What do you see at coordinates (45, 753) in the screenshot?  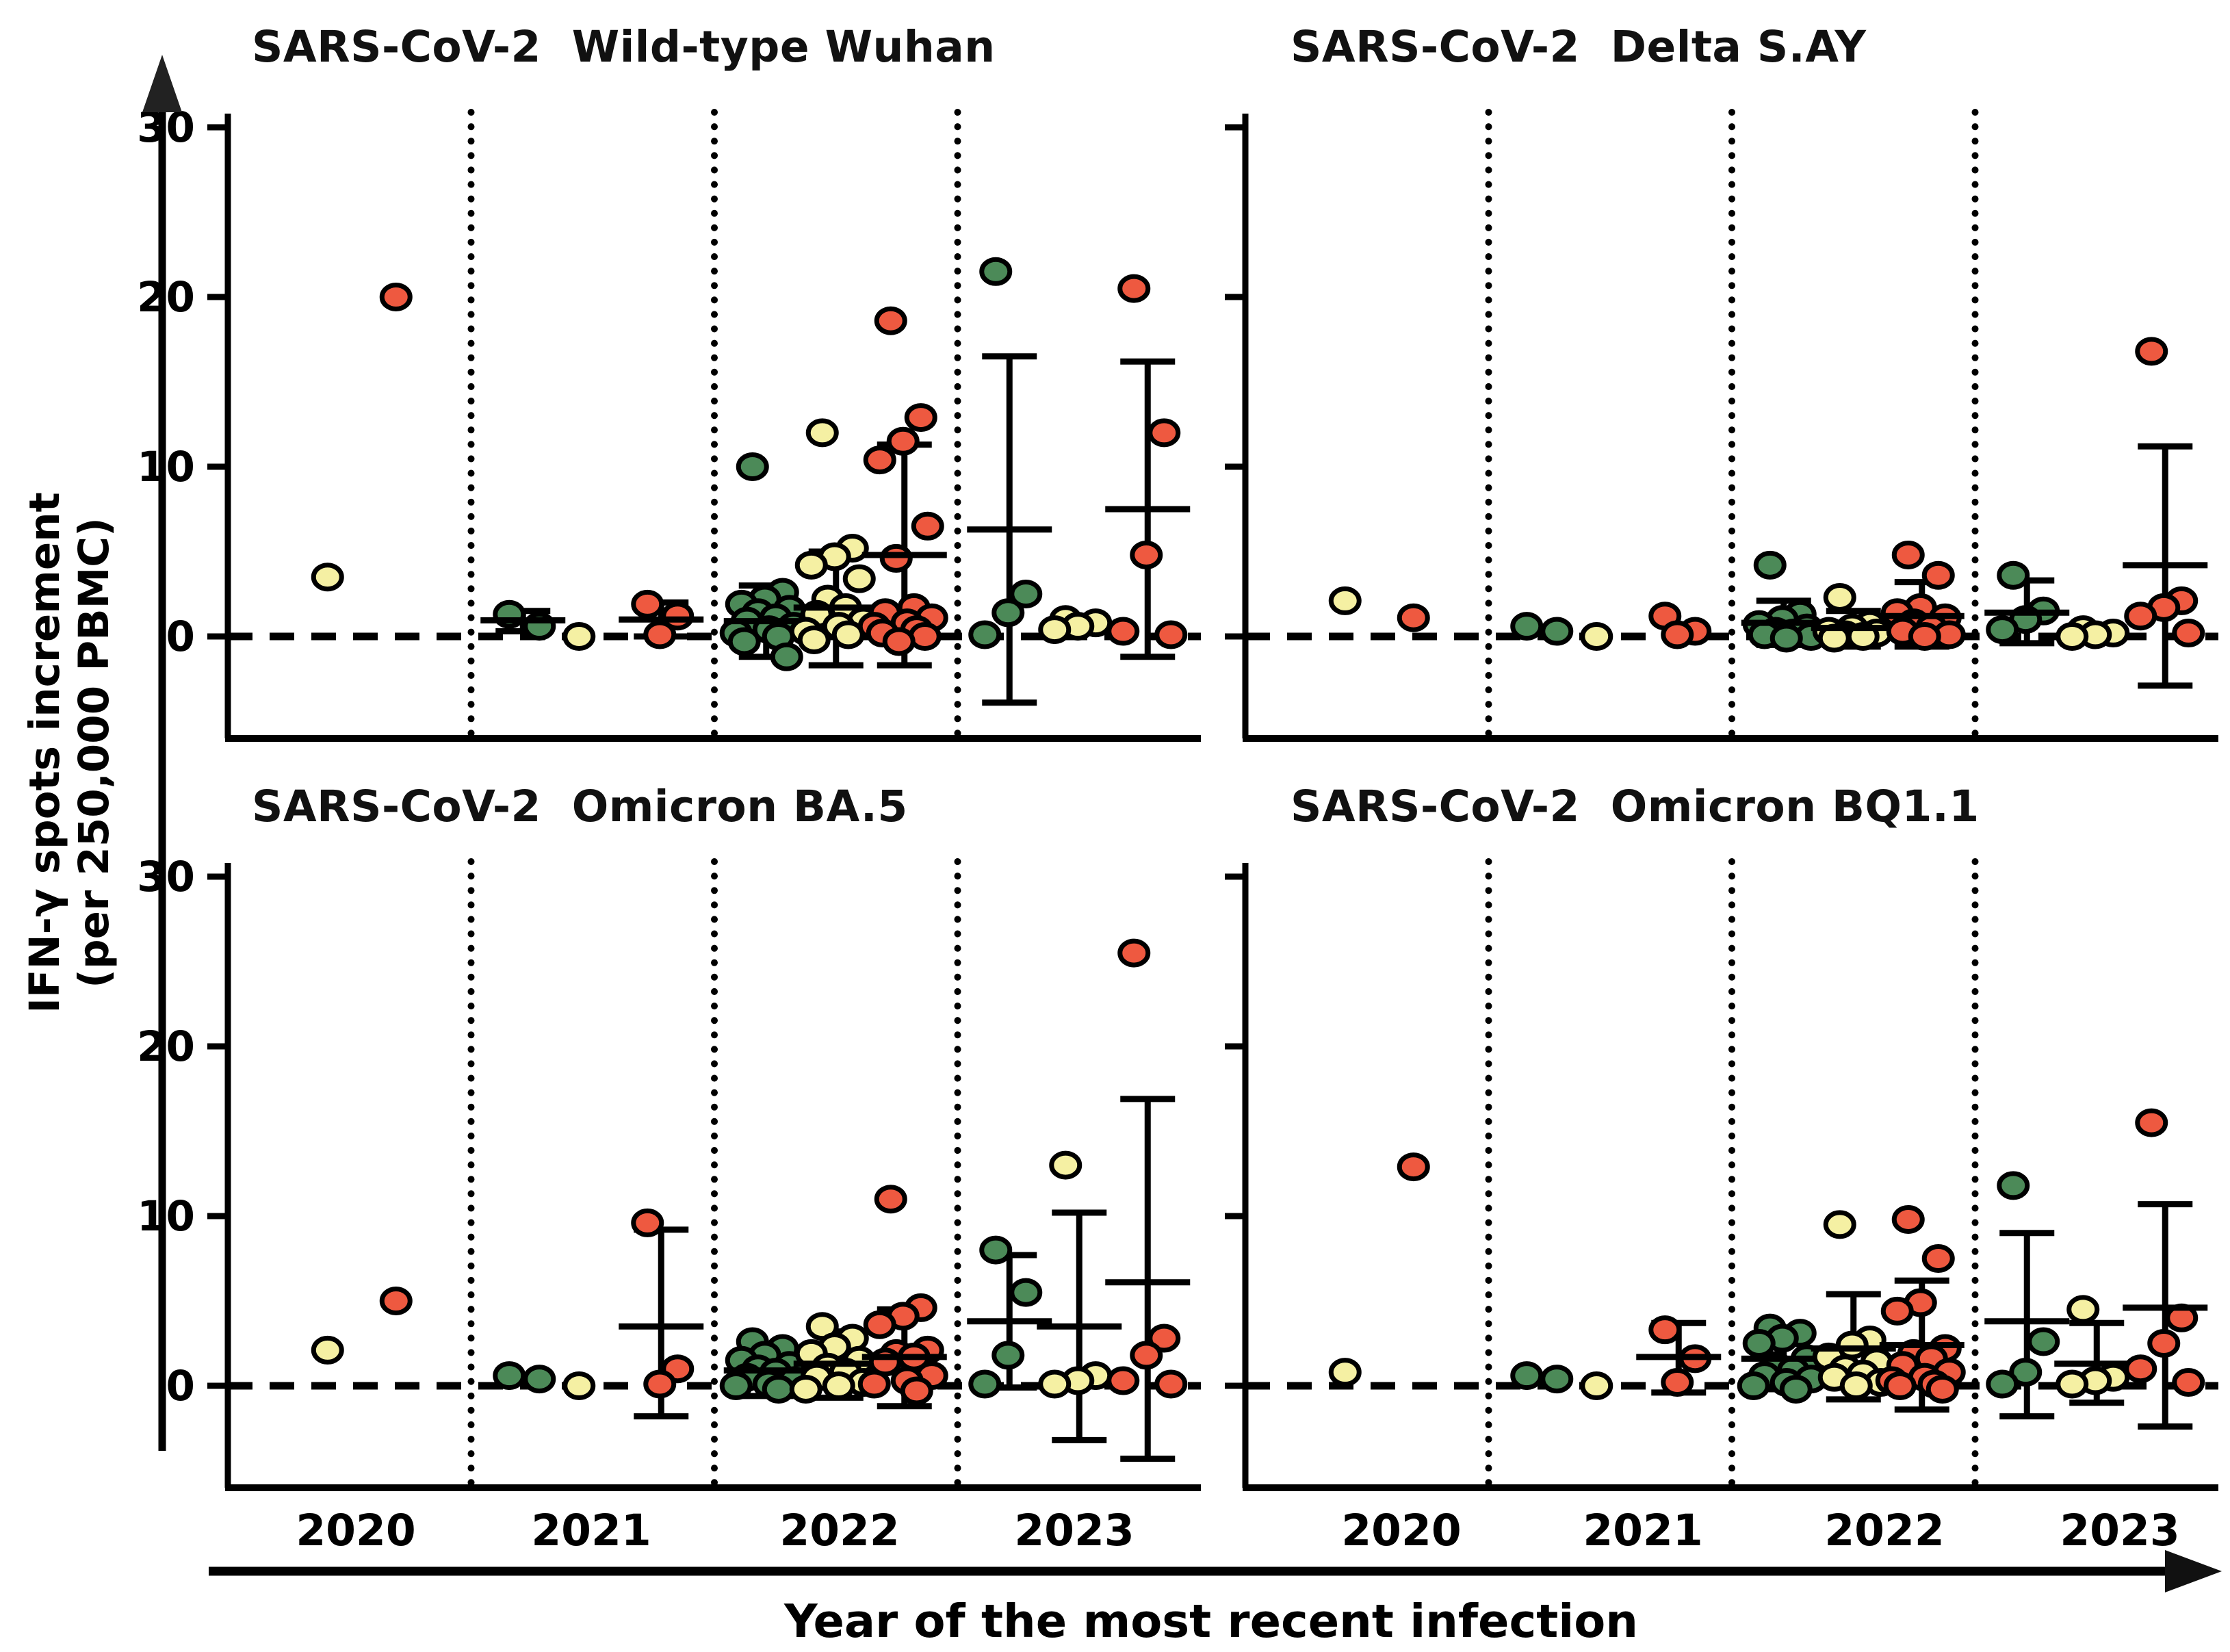 I see `y-axis-title-line1: IFN-γ spots increment` at bounding box center [45, 753].